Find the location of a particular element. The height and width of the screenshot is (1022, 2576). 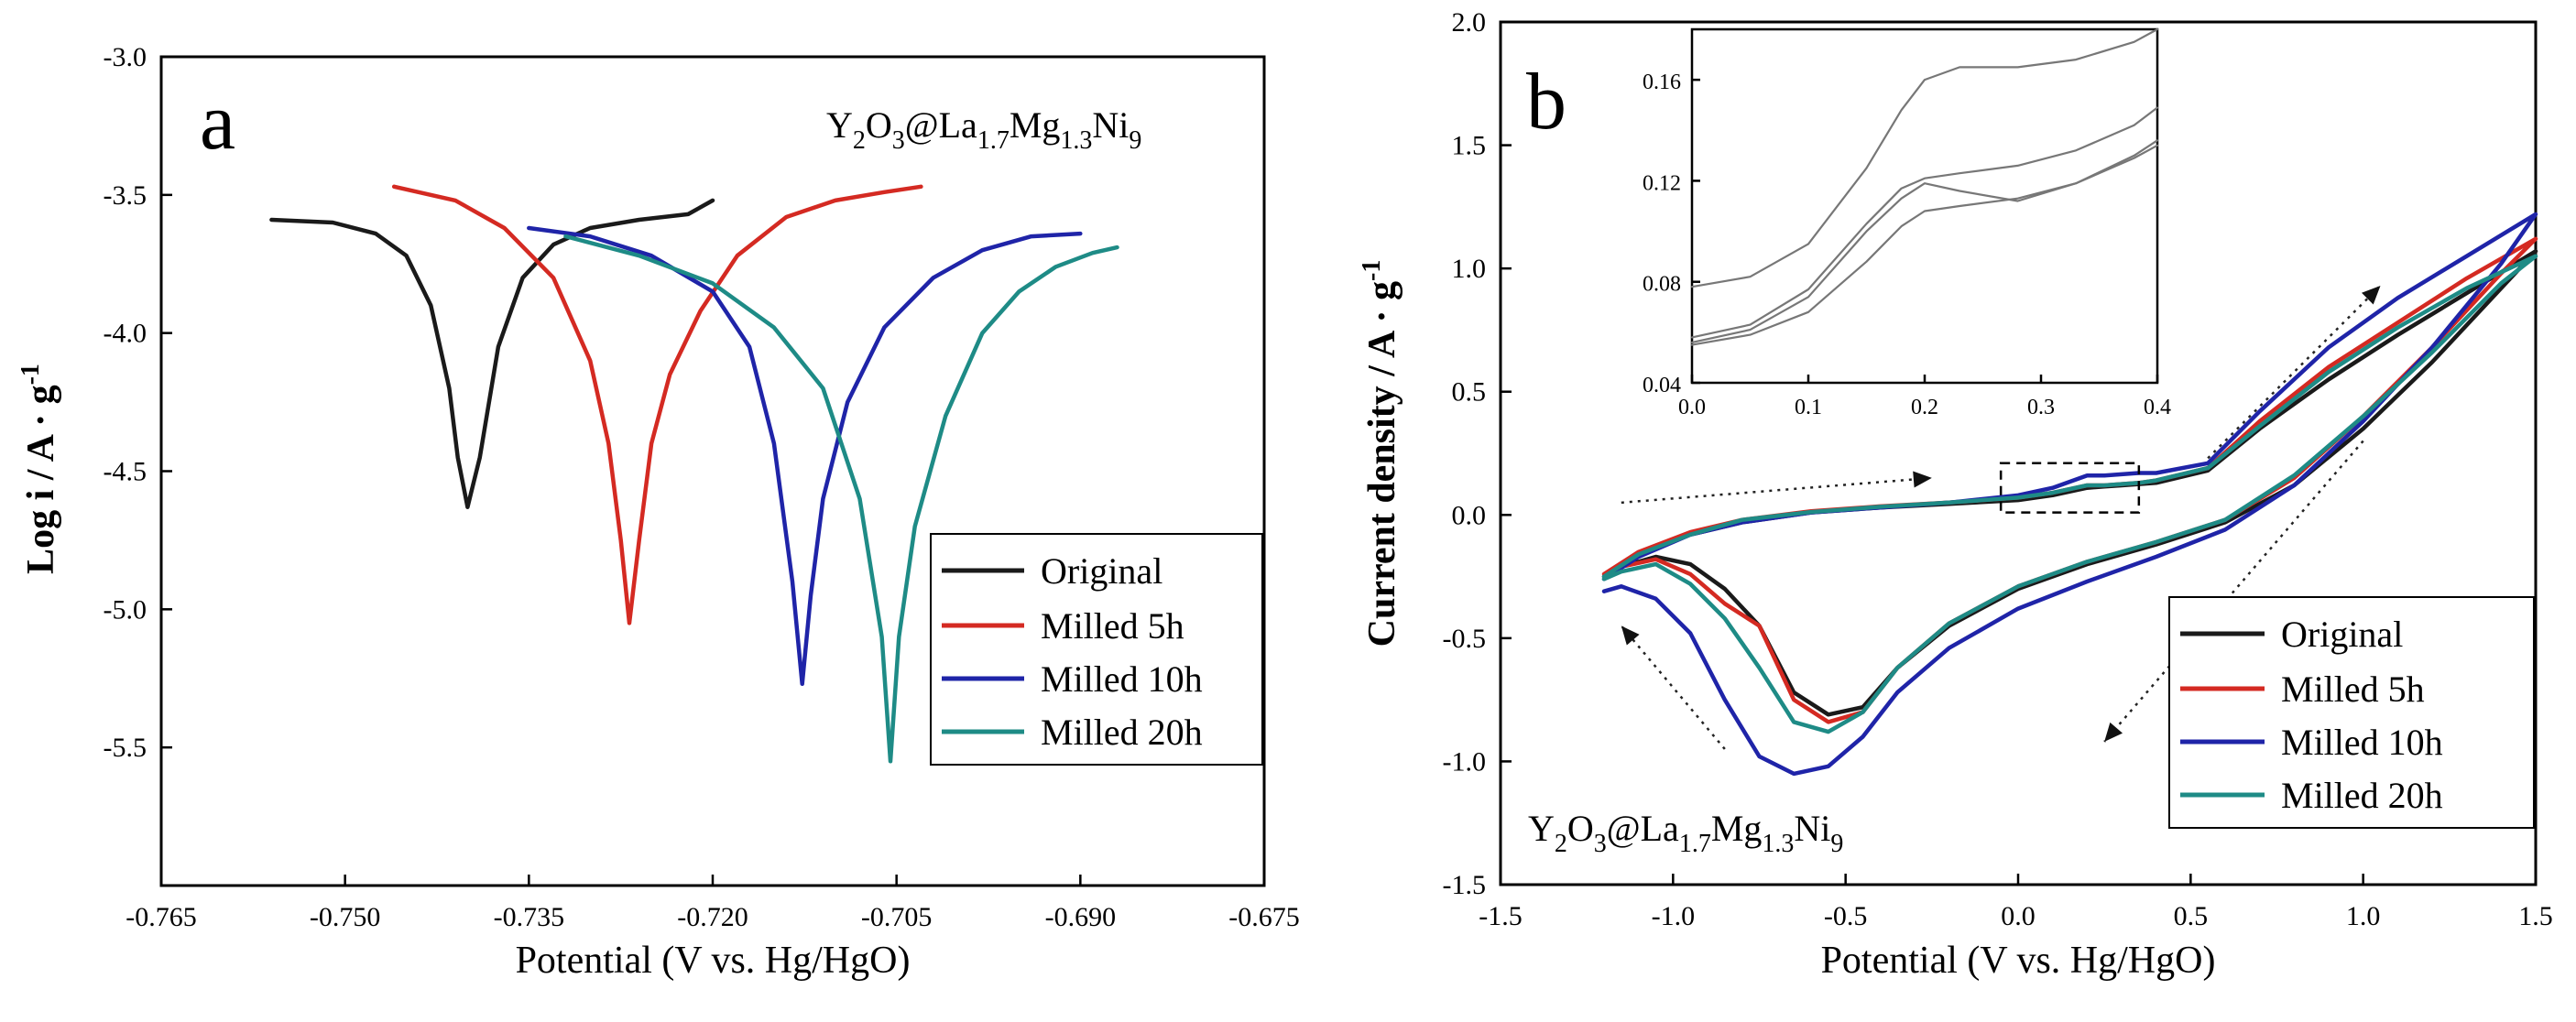

panel-b-x-axis-label: Potential (V vs. Hg/HgO) is located at coordinates (2019, 961).